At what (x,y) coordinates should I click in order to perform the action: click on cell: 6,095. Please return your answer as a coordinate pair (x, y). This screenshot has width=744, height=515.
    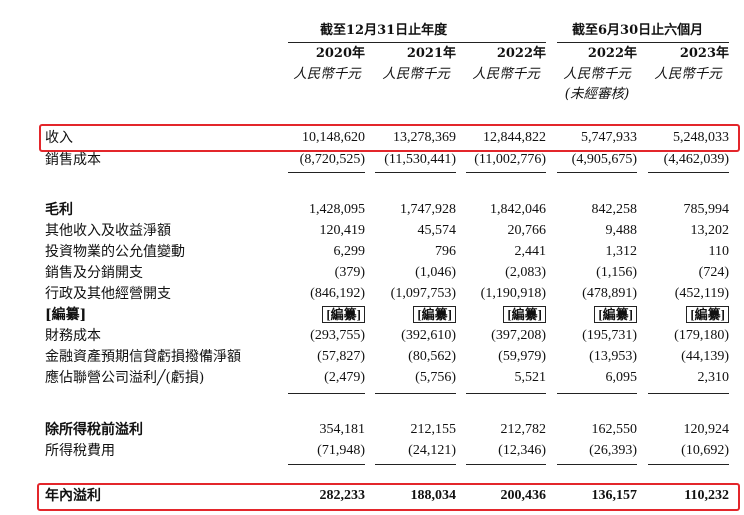
    Looking at the image, I should click on (621, 377).